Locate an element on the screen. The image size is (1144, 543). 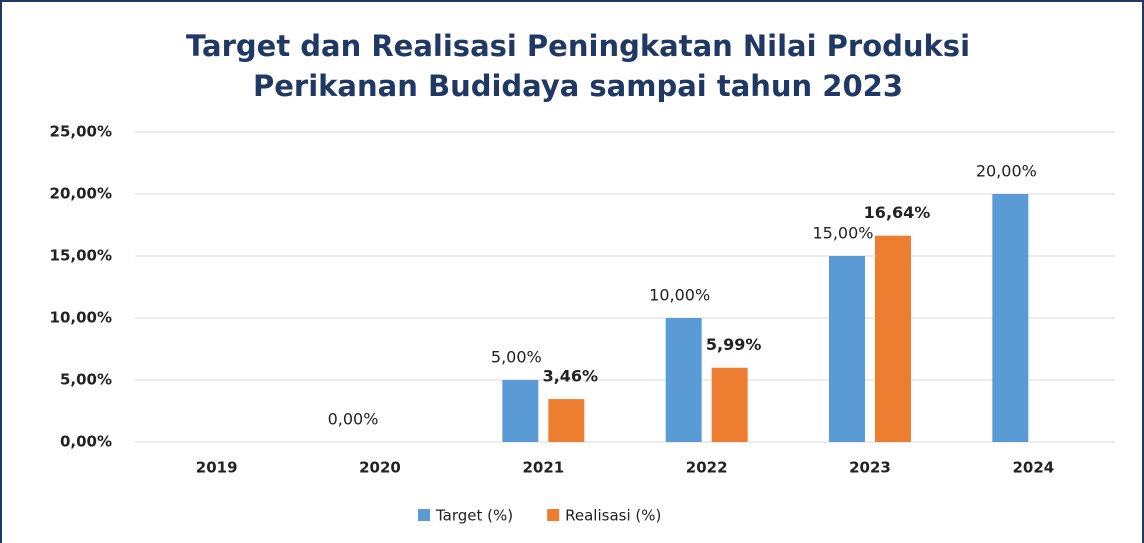
data-label: 20,00% is located at coordinates (1006, 171).